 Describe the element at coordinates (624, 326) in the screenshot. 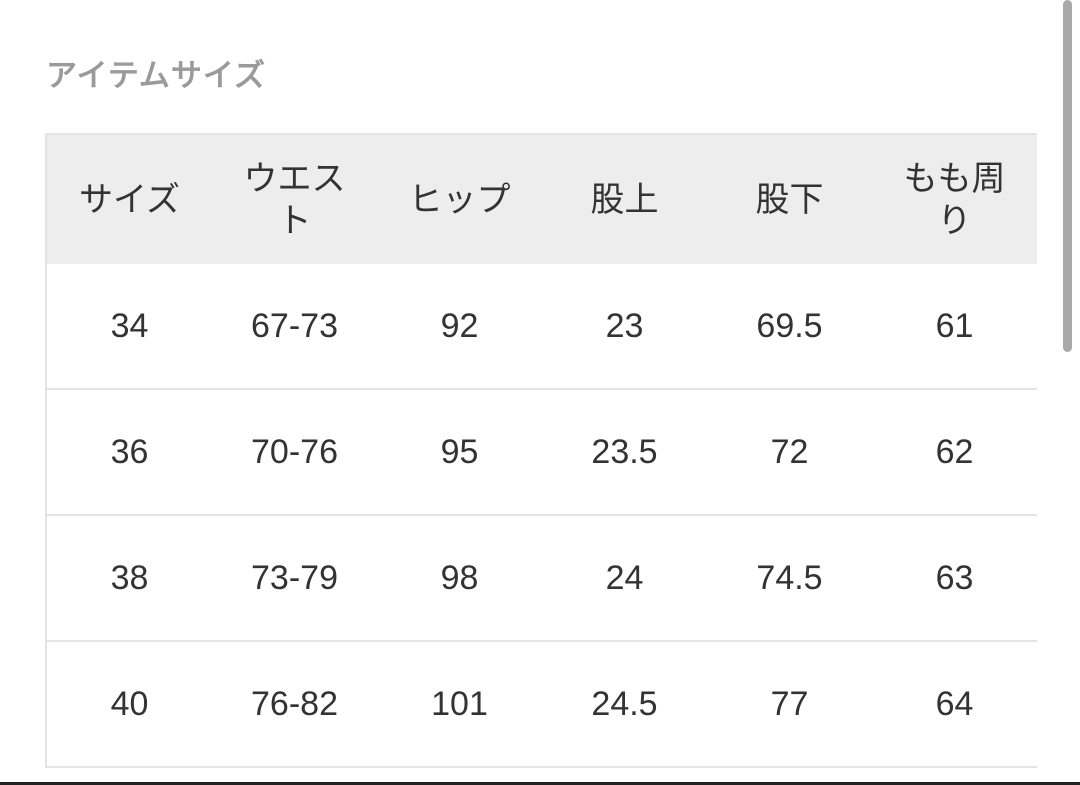

I see `cell-rise: 23` at that location.